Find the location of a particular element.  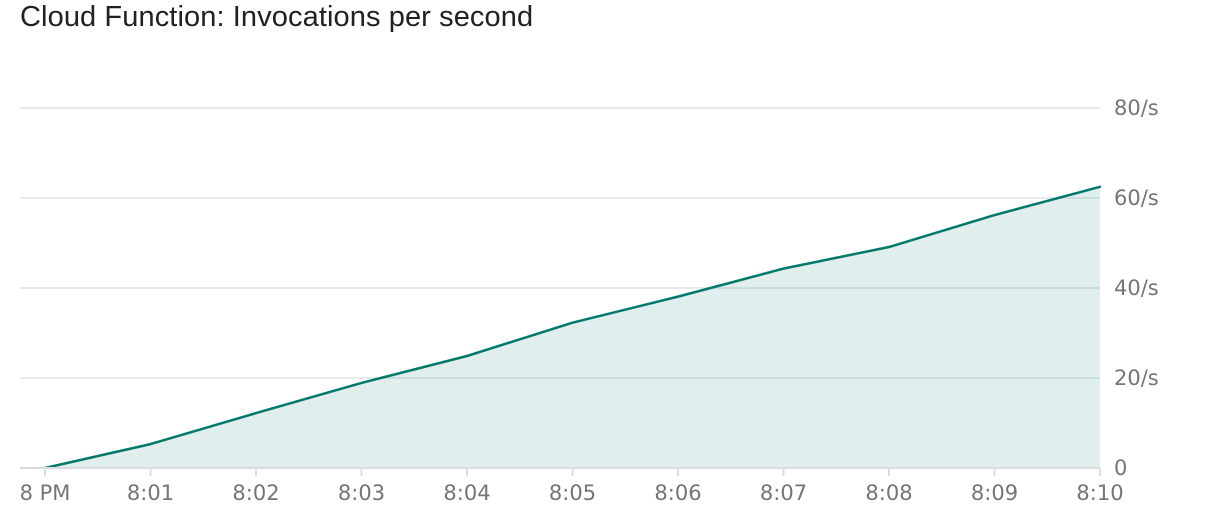

y-tick-label-60: 60/s is located at coordinates (1136, 198).